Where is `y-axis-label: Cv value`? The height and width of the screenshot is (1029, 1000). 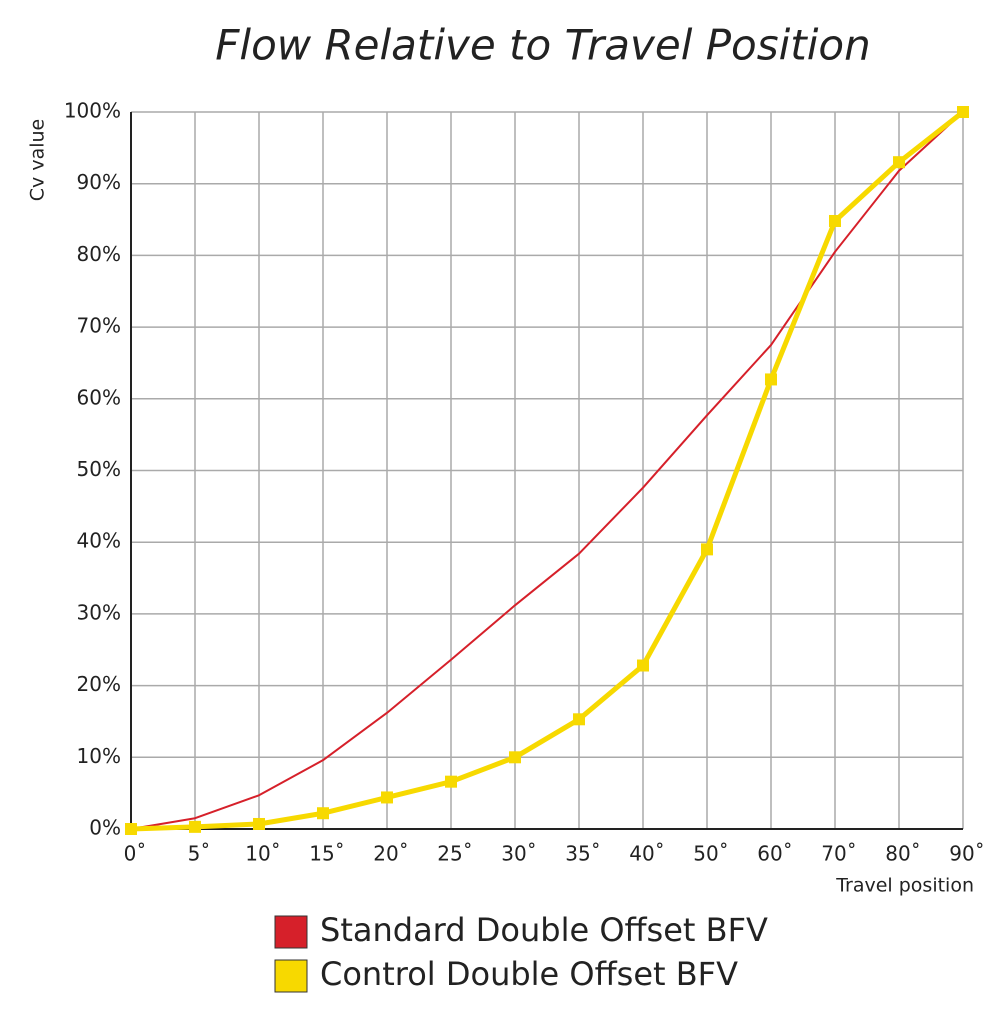 y-axis-label: Cv value is located at coordinates (38, 160).